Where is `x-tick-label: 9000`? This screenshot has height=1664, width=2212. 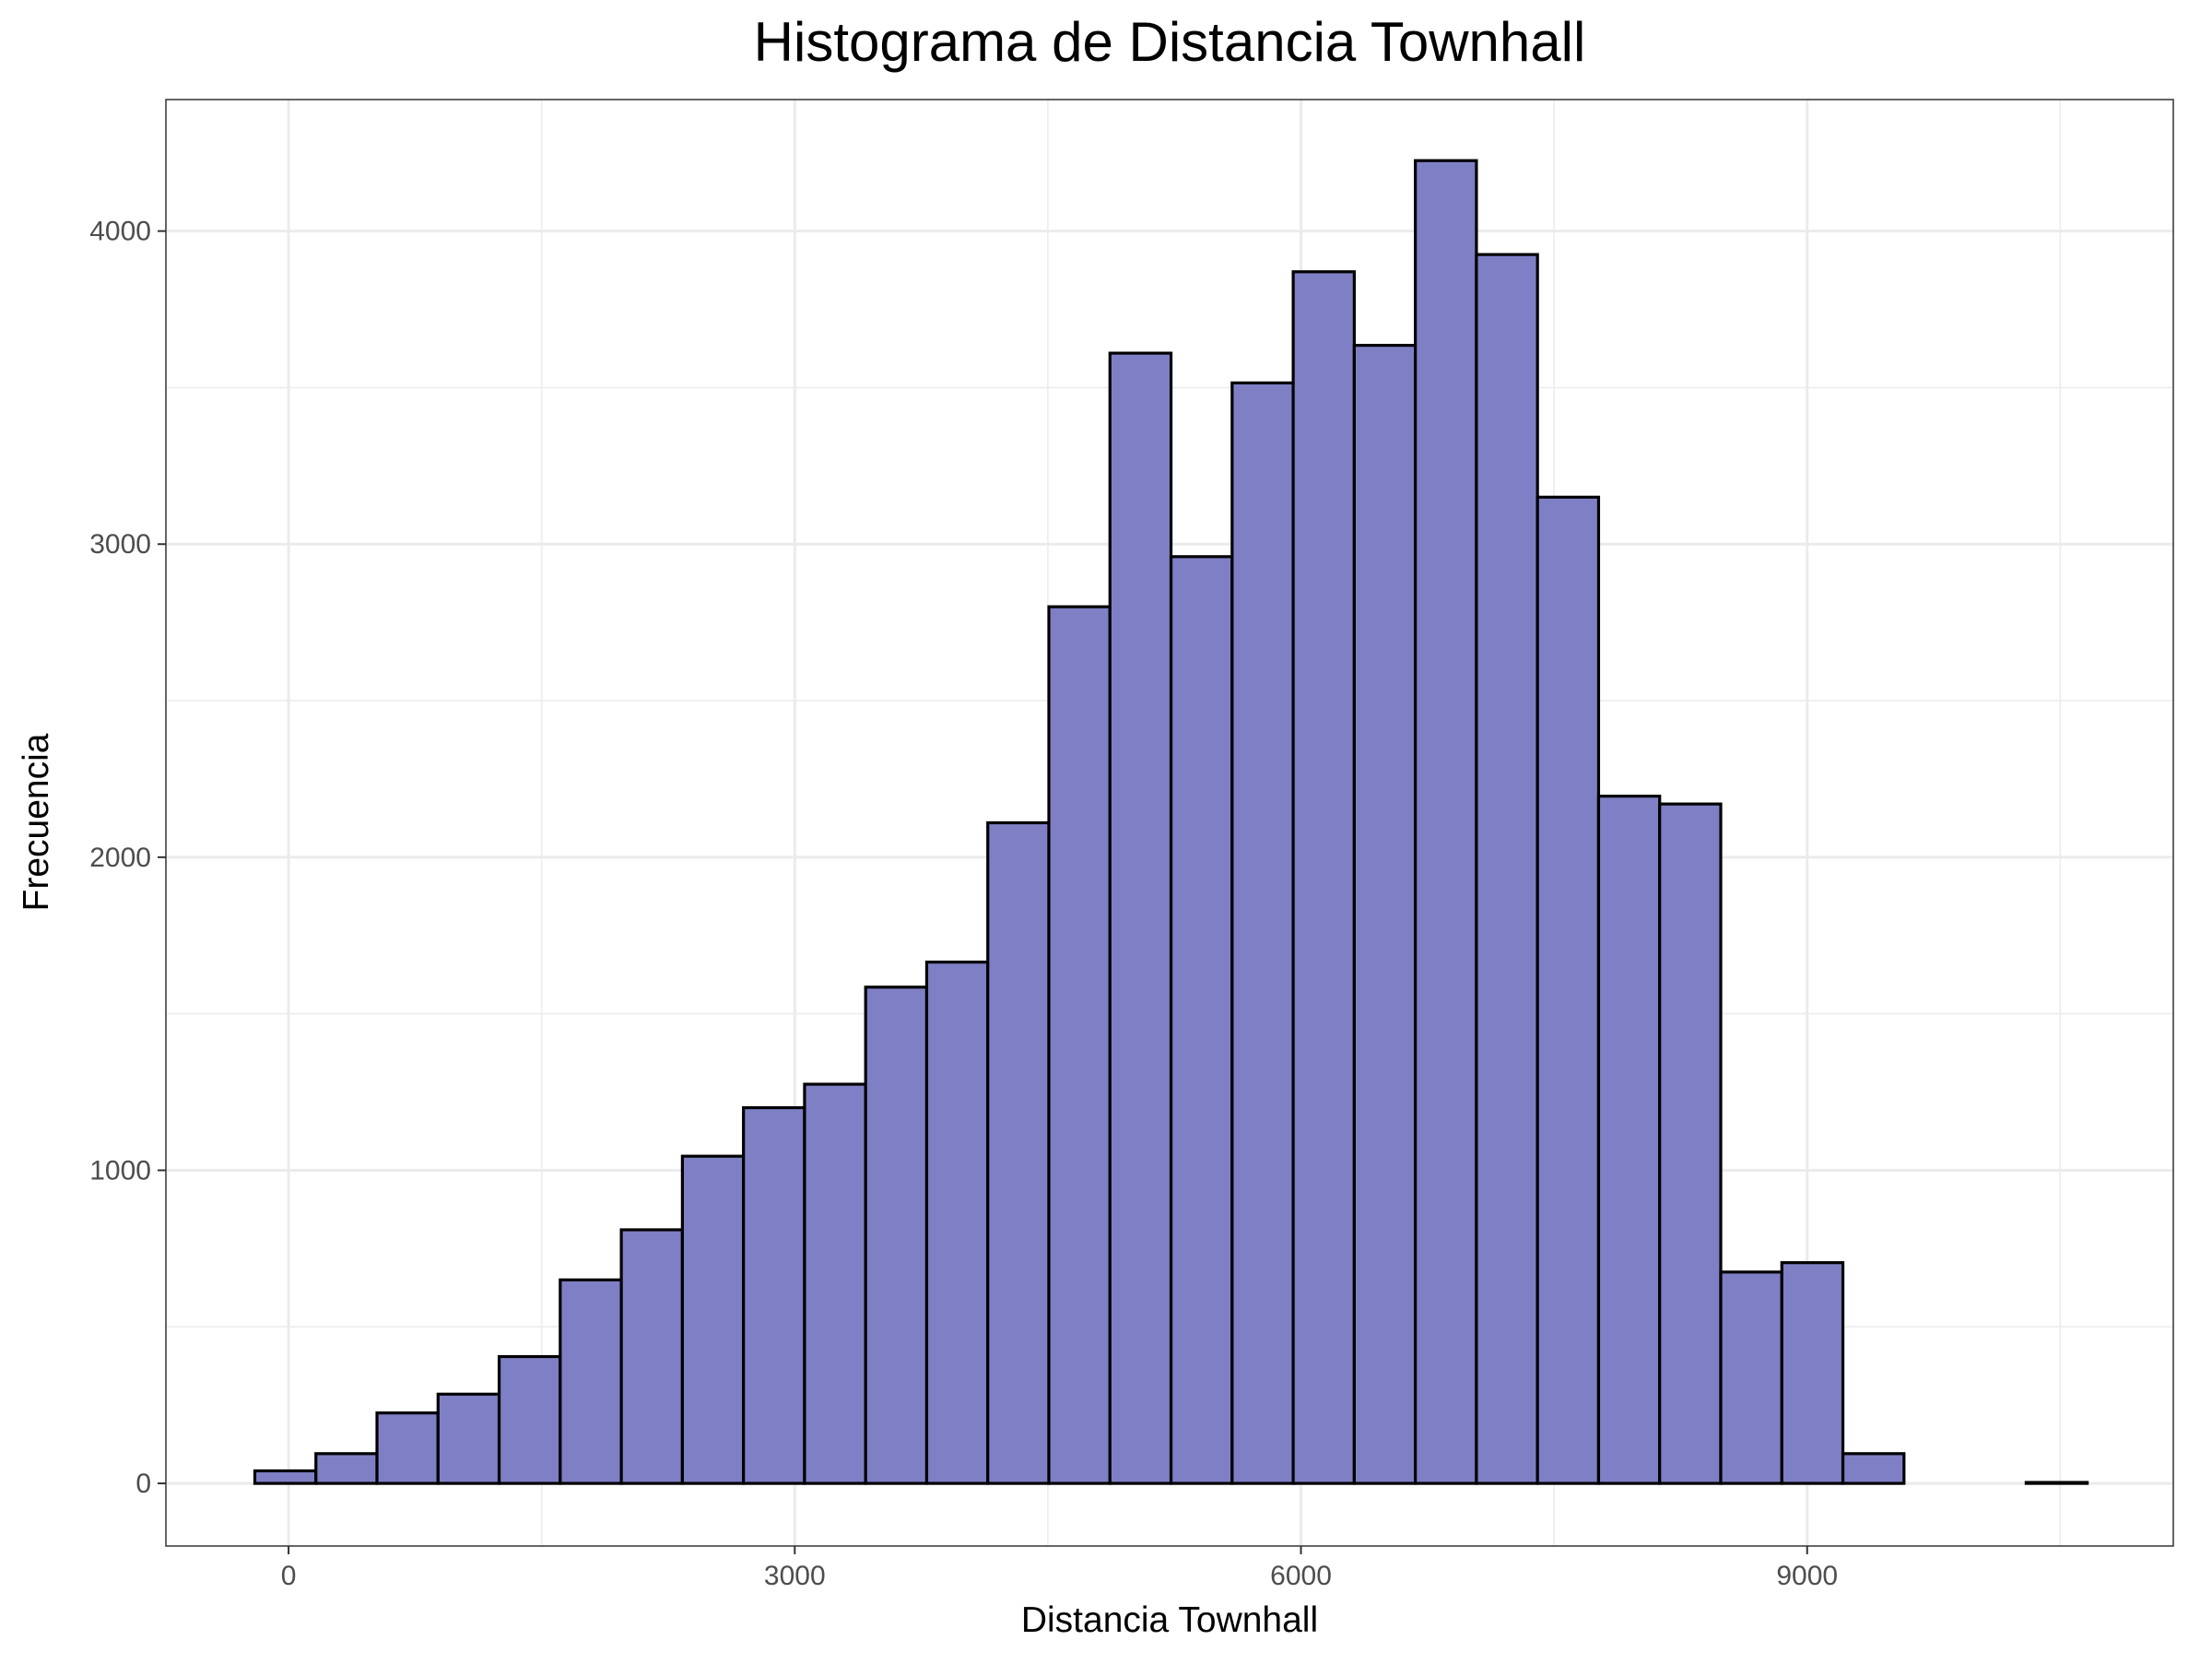
x-tick-label: 9000 is located at coordinates (1807, 1576).